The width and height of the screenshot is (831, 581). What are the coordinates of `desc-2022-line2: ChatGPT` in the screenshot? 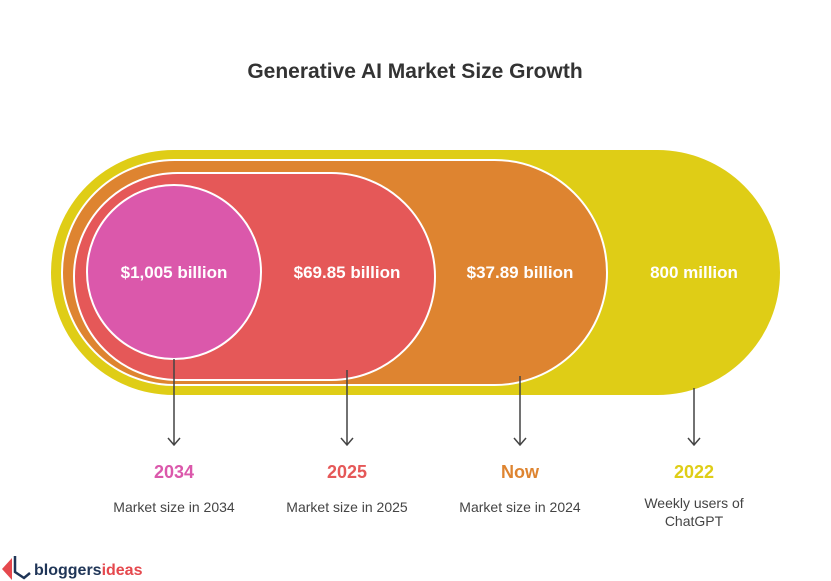 It's located at (694, 521).